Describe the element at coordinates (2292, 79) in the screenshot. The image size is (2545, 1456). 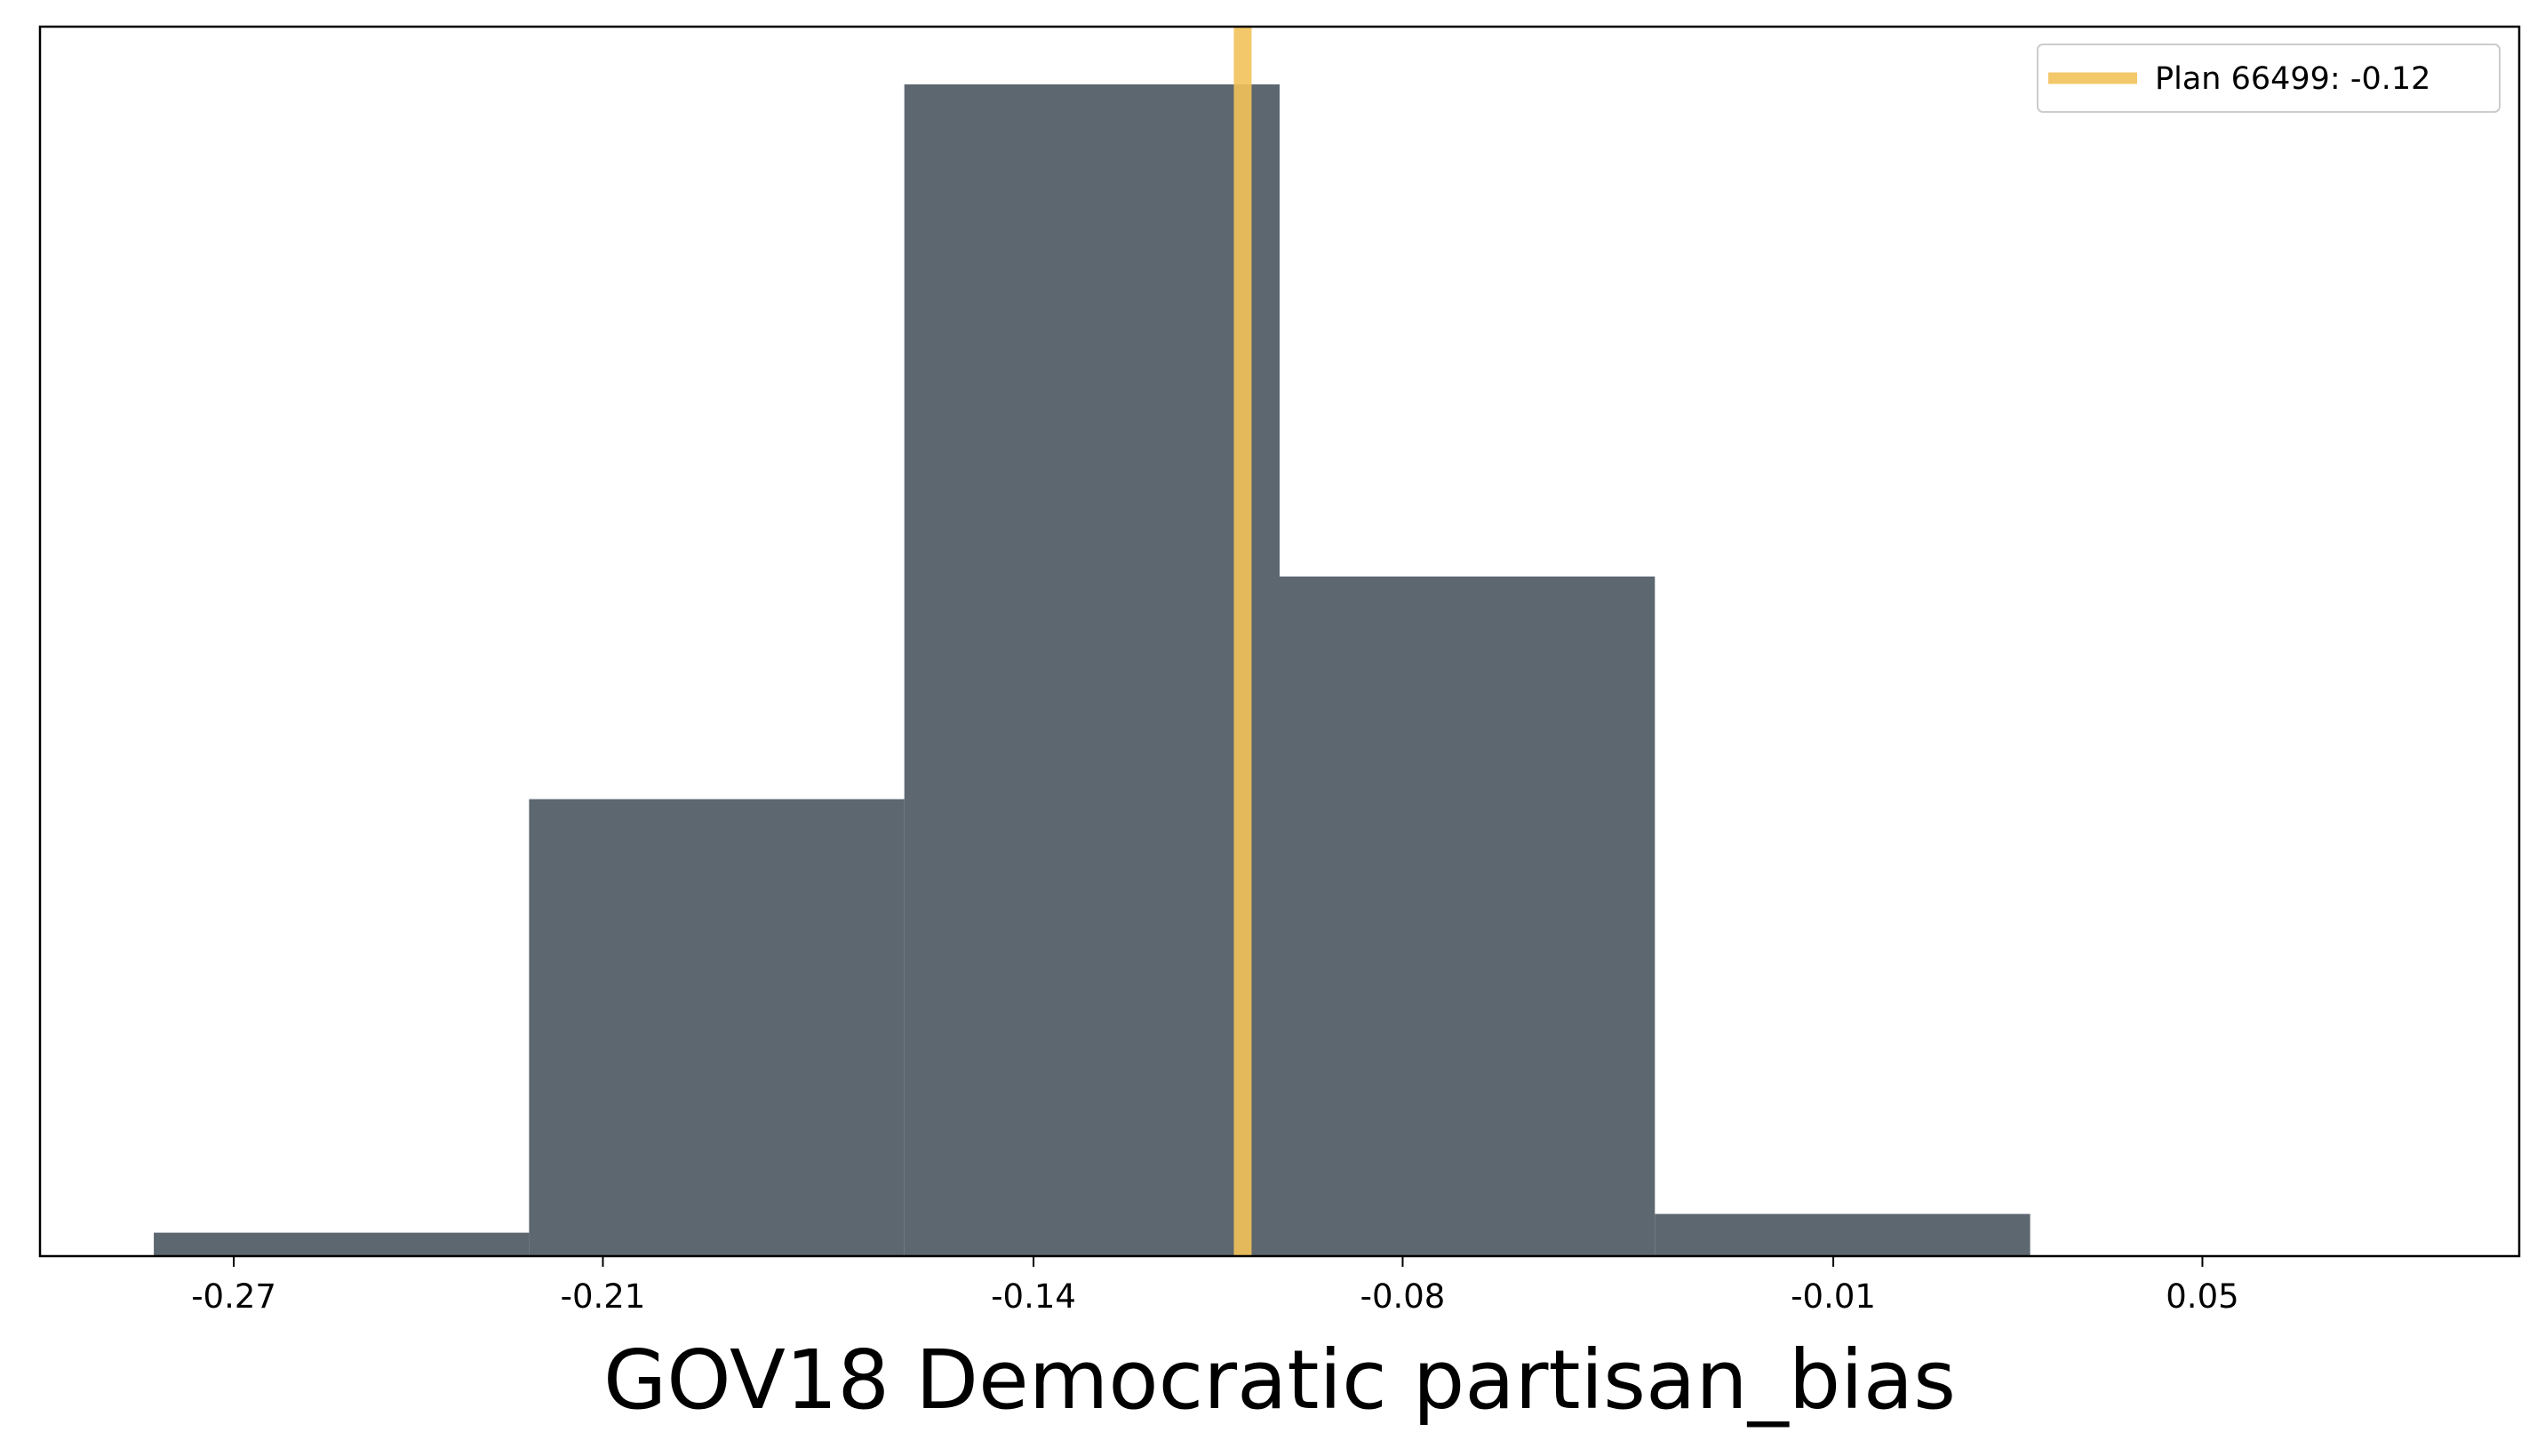
I see `legend-entry-label: Plan 66499: -0.12` at that location.